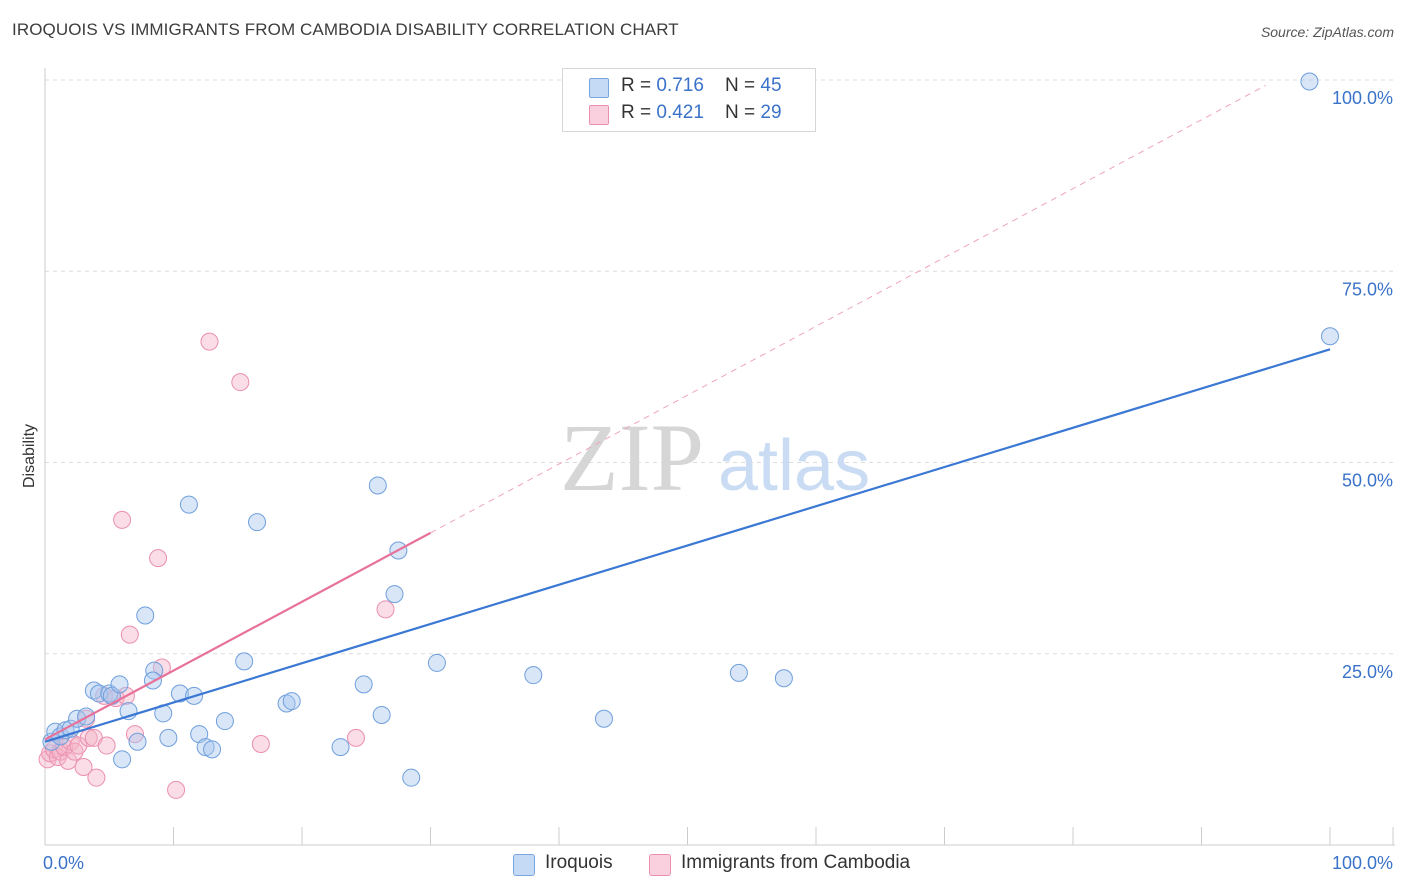 The image size is (1406, 892). Describe the element at coordinates (796, 862) in the screenshot. I see `legend-label-cambodia: Immigrants from Cambodia` at that location.